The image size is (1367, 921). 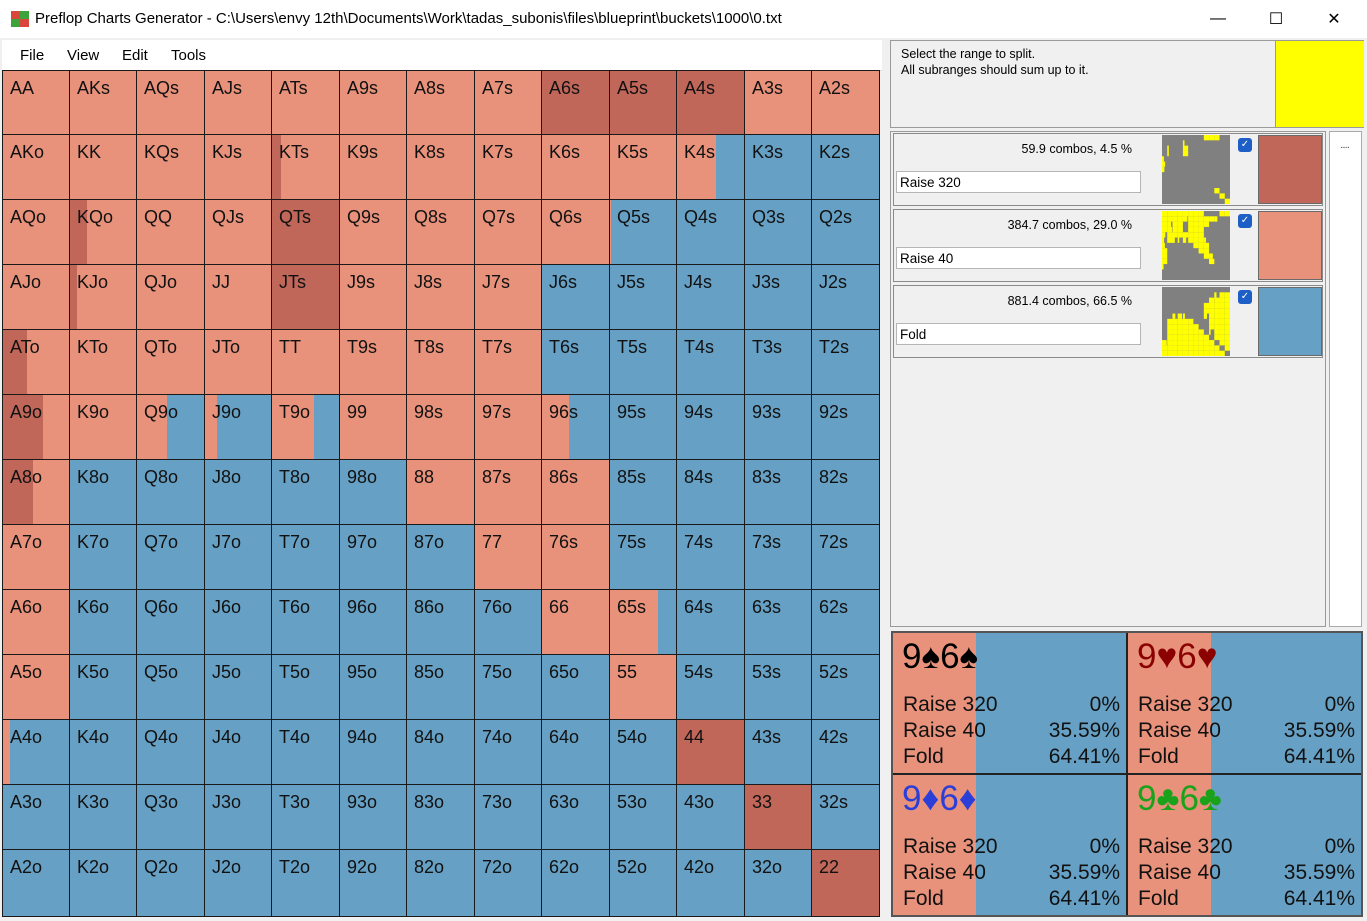 I want to click on hand-cell-AQo: AQo, so click(x=36, y=232).